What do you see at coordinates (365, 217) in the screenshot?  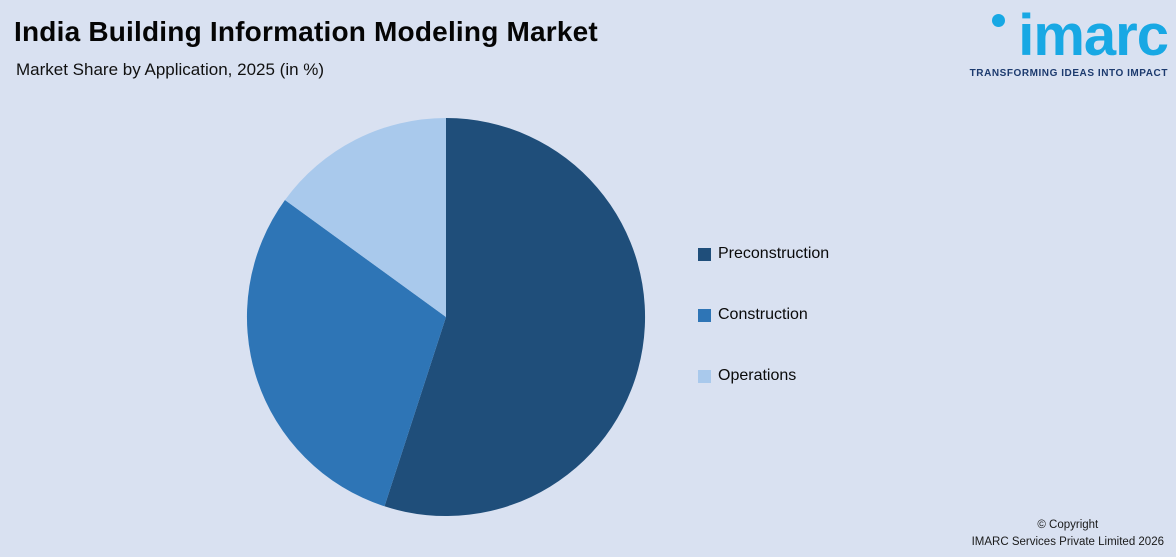 I see `pie-slice-operations` at bounding box center [365, 217].